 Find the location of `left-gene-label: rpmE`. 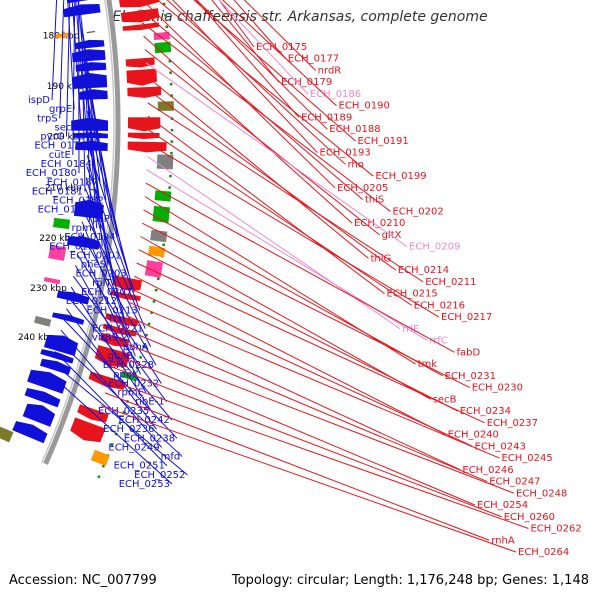

left-gene-label: rpmE is located at coordinates (130, 393).